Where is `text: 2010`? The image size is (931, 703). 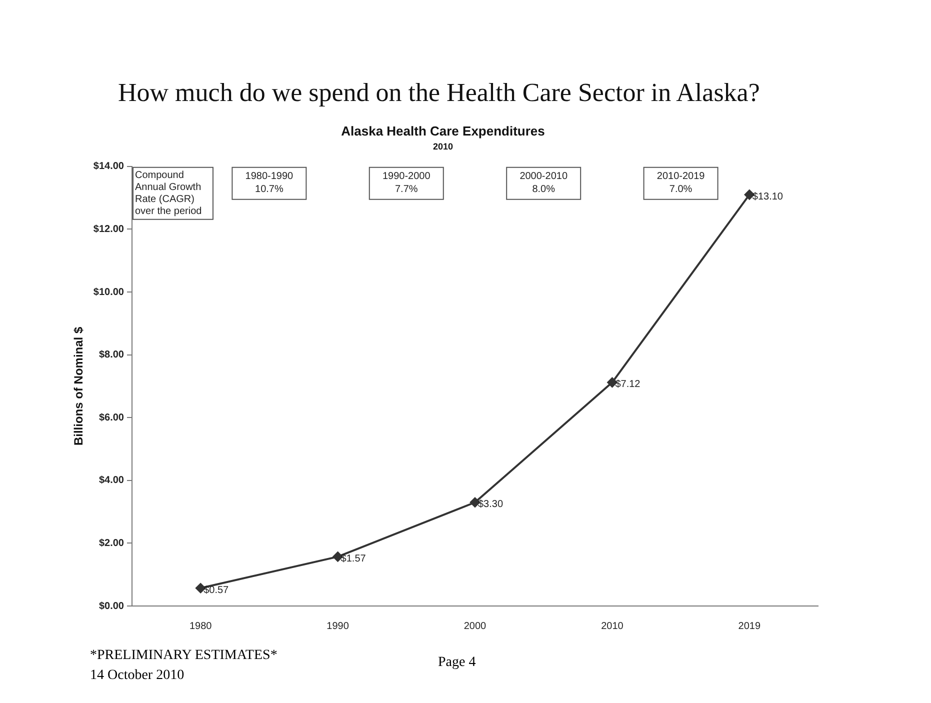
text: 2010 is located at coordinates (443, 146).